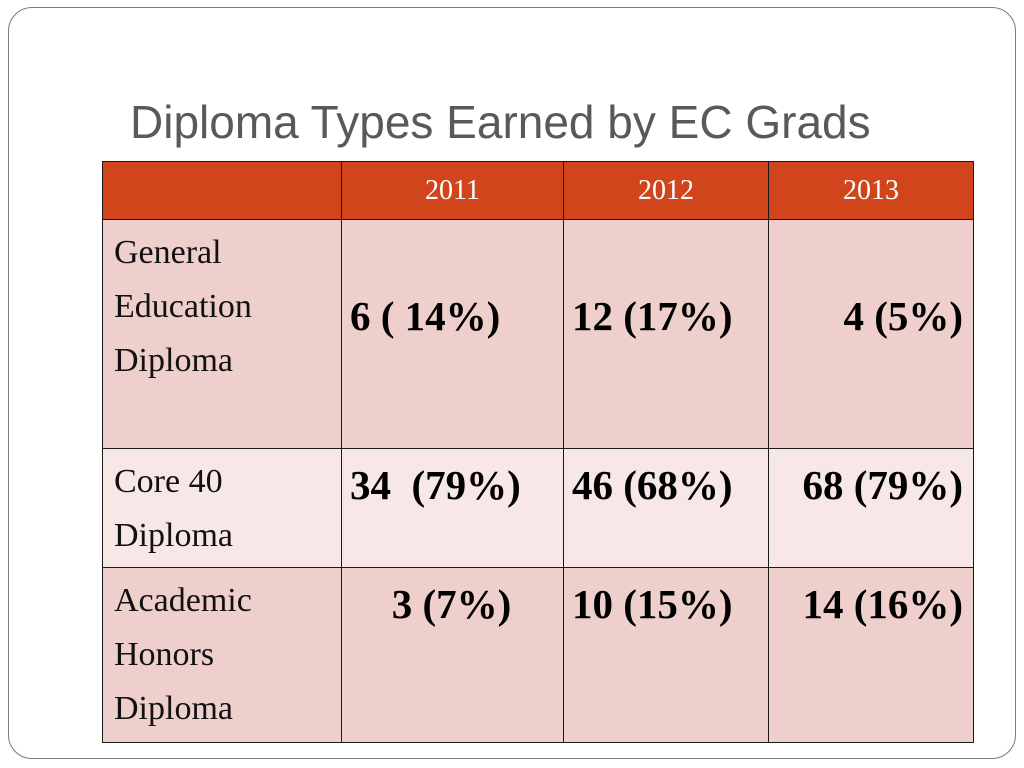 This screenshot has height=768, width=1024. What do you see at coordinates (452, 655) in the screenshot?
I see `value-honors-2011: 3 (7%)` at bounding box center [452, 655].